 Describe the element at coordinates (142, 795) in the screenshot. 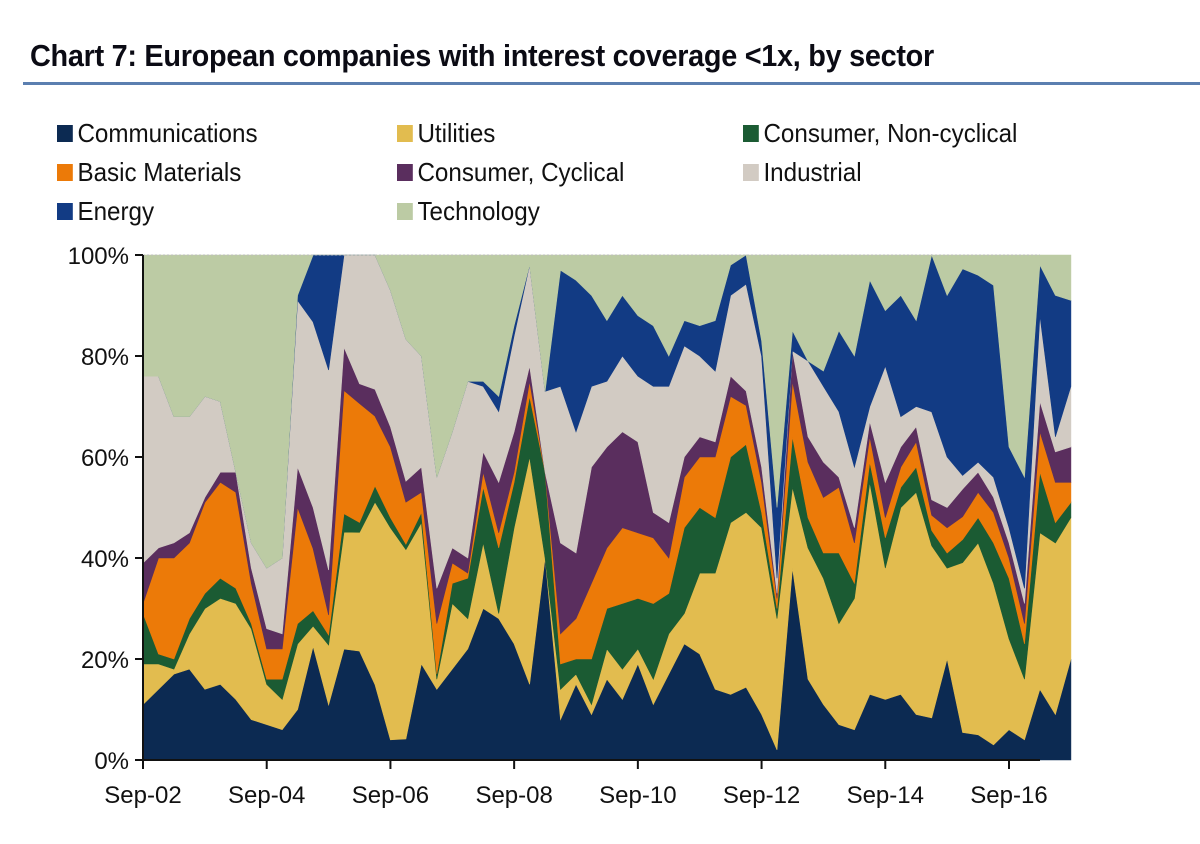

I see `x-tick-label: Sep-02` at that location.